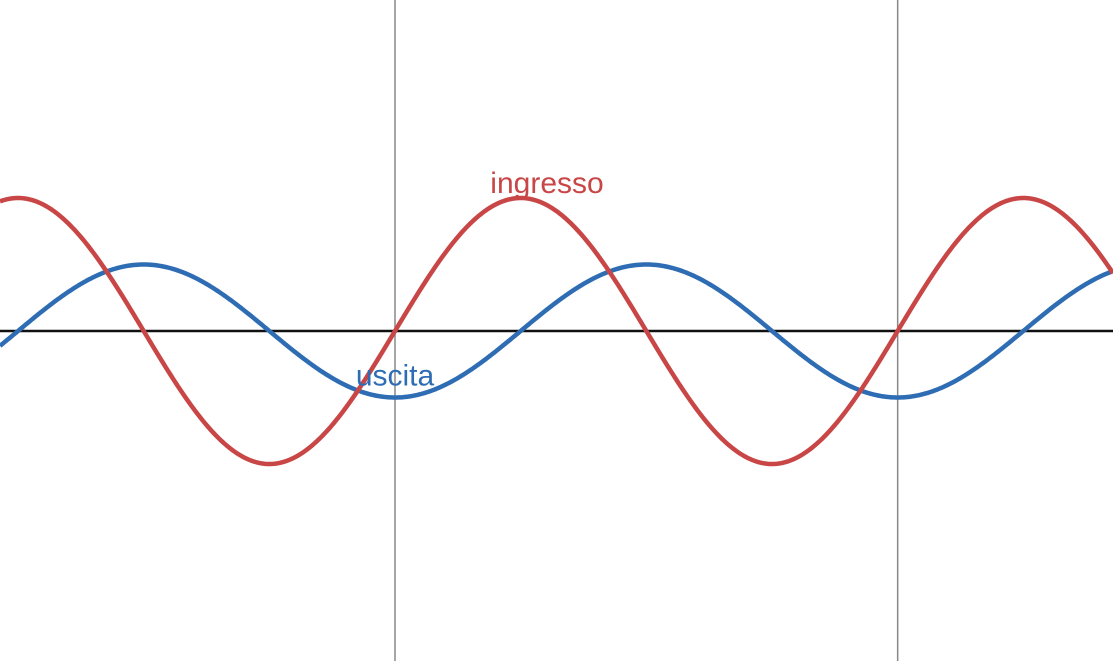 This screenshot has width=1113, height=661. I want to click on series-label-ingresso: ingresso, so click(546, 183).